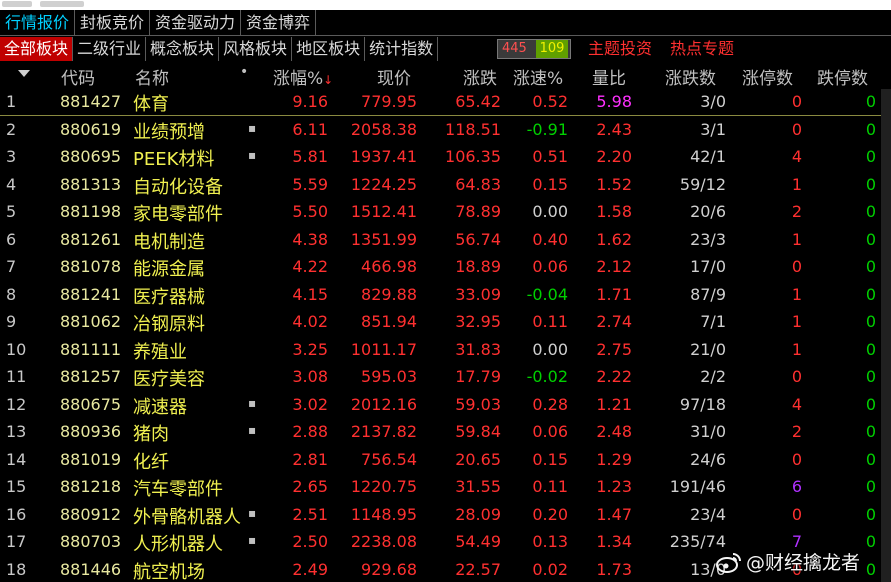 The height and width of the screenshot is (582, 891). What do you see at coordinates (614, 404) in the screenshot?
I see `volume-ratio: 1.21` at bounding box center [614, 404].